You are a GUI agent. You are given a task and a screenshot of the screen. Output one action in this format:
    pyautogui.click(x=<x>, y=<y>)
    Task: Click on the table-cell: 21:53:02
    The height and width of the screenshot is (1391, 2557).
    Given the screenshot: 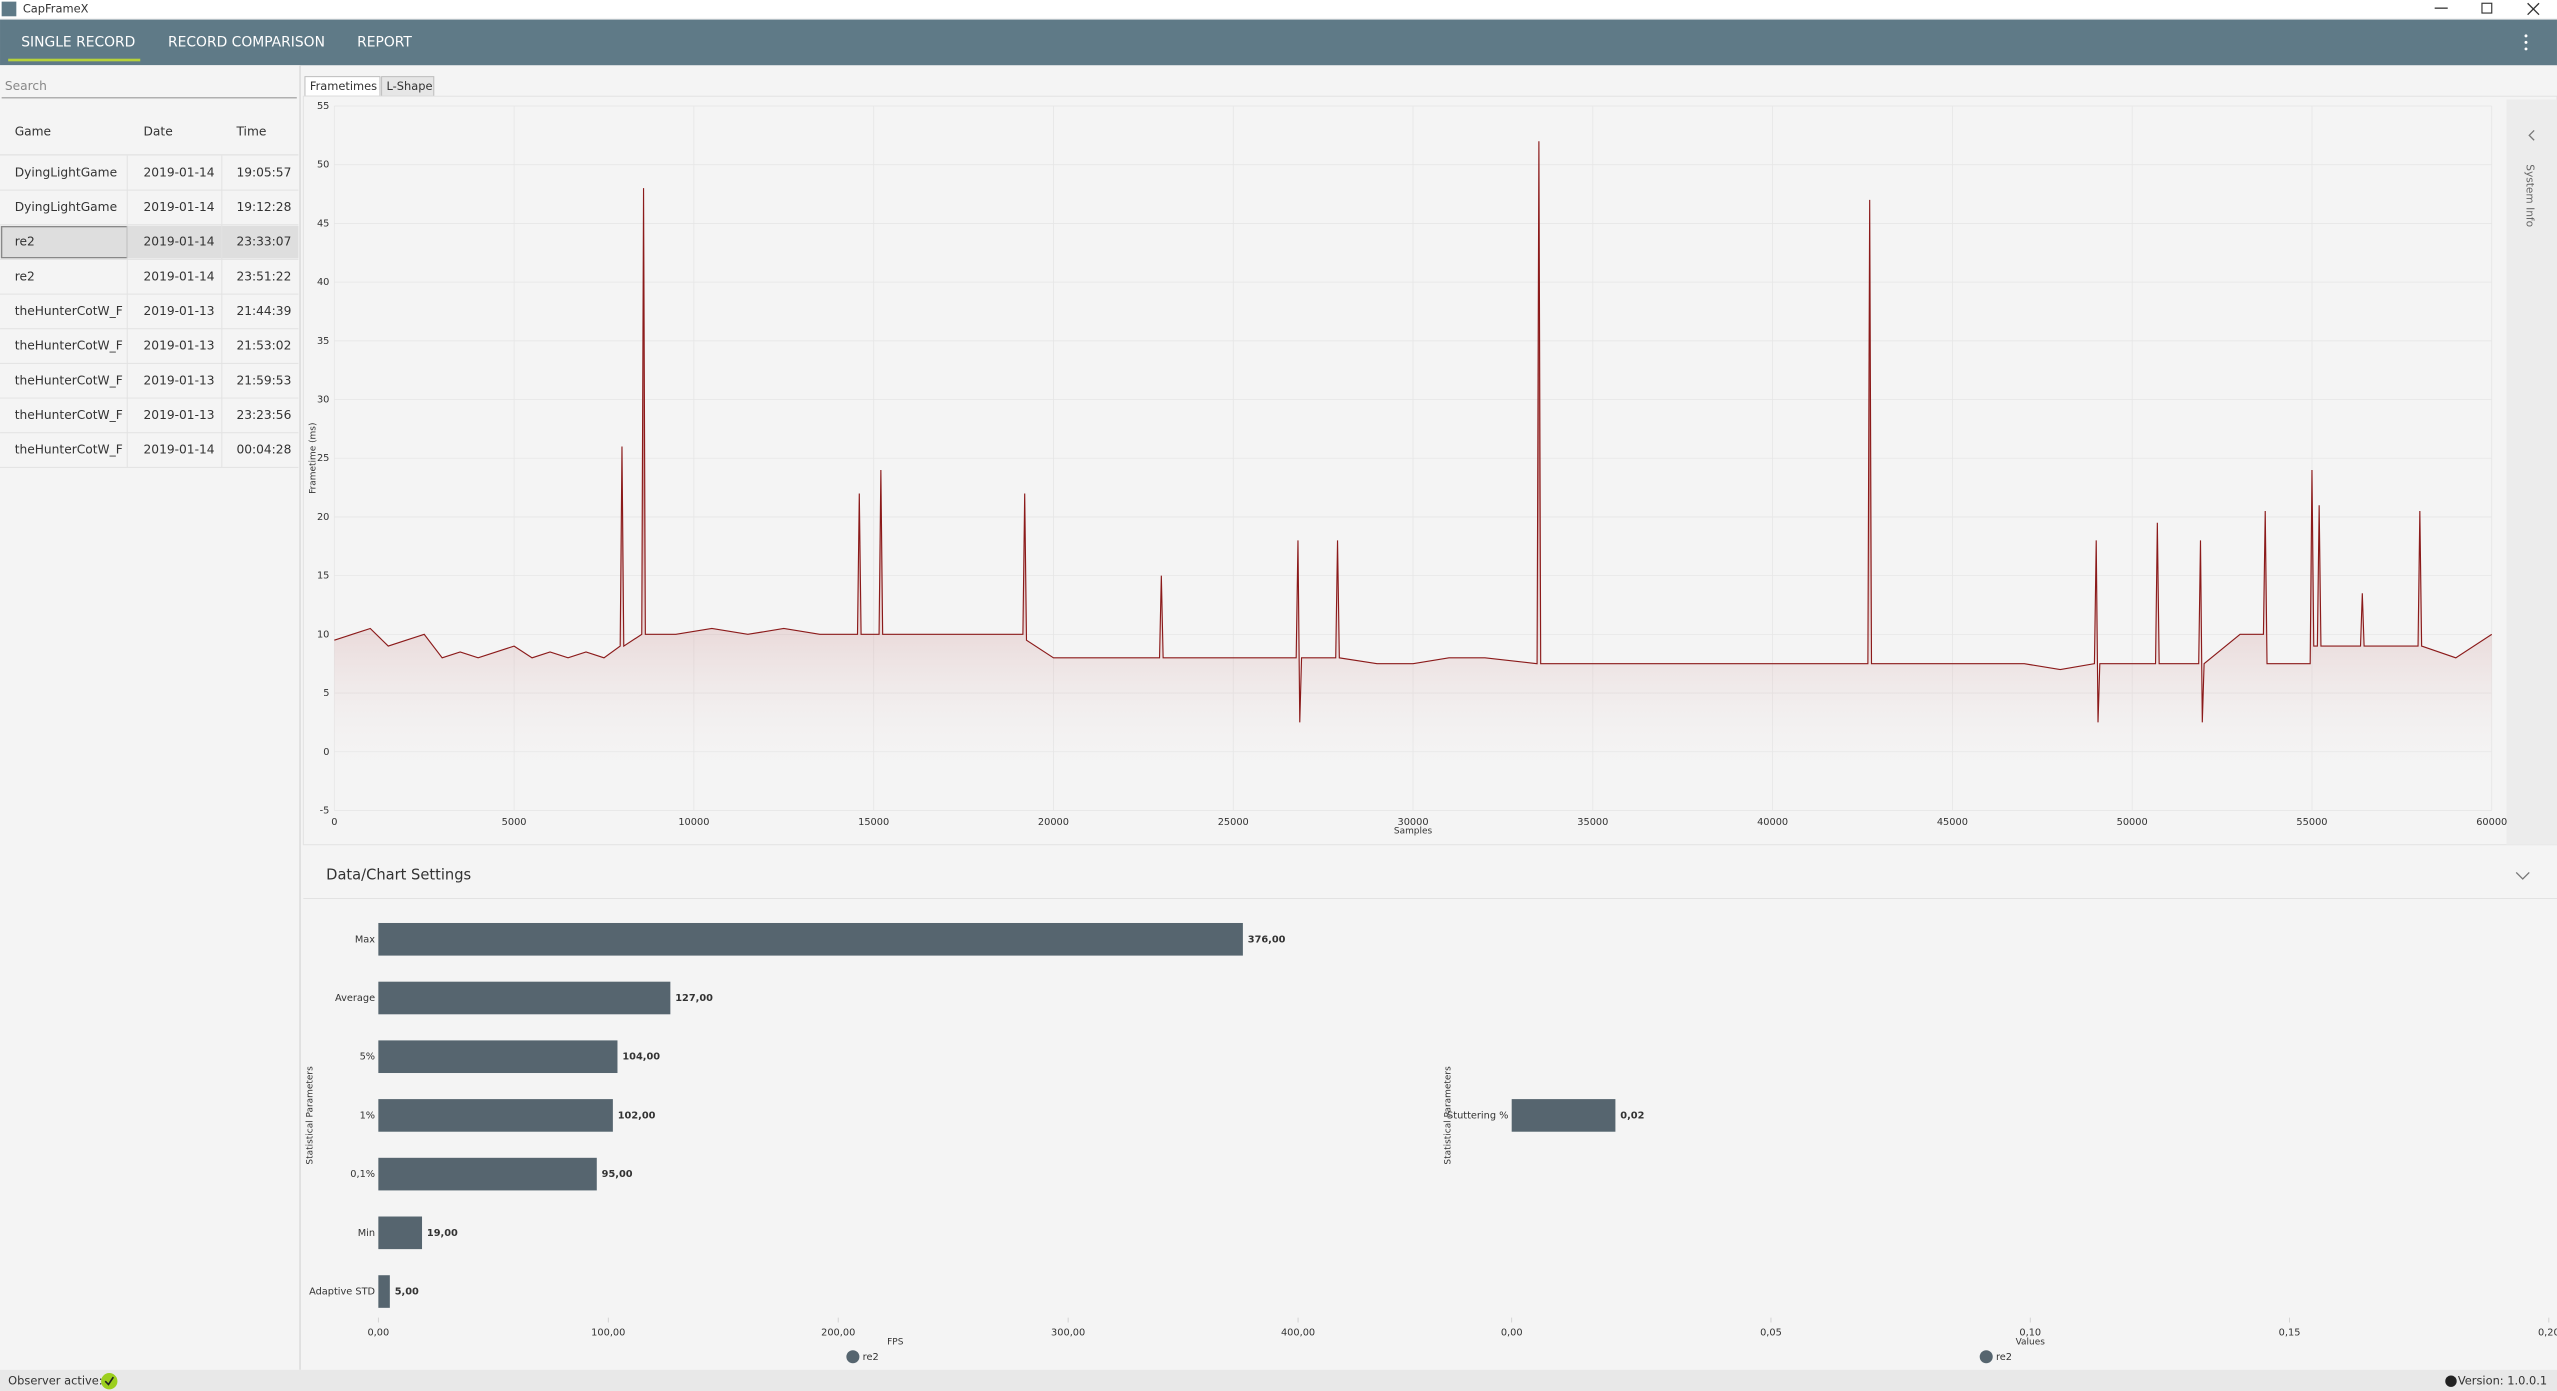 What is the action you would take?
    pyautogui.click(x=263, y=346)
    